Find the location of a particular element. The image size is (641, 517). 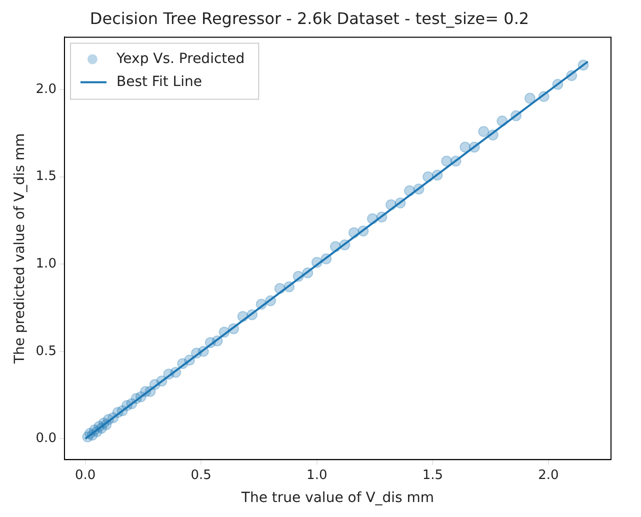

y-axis-title: The predicted value of V_dis mm is located at coordinates (20, 249).